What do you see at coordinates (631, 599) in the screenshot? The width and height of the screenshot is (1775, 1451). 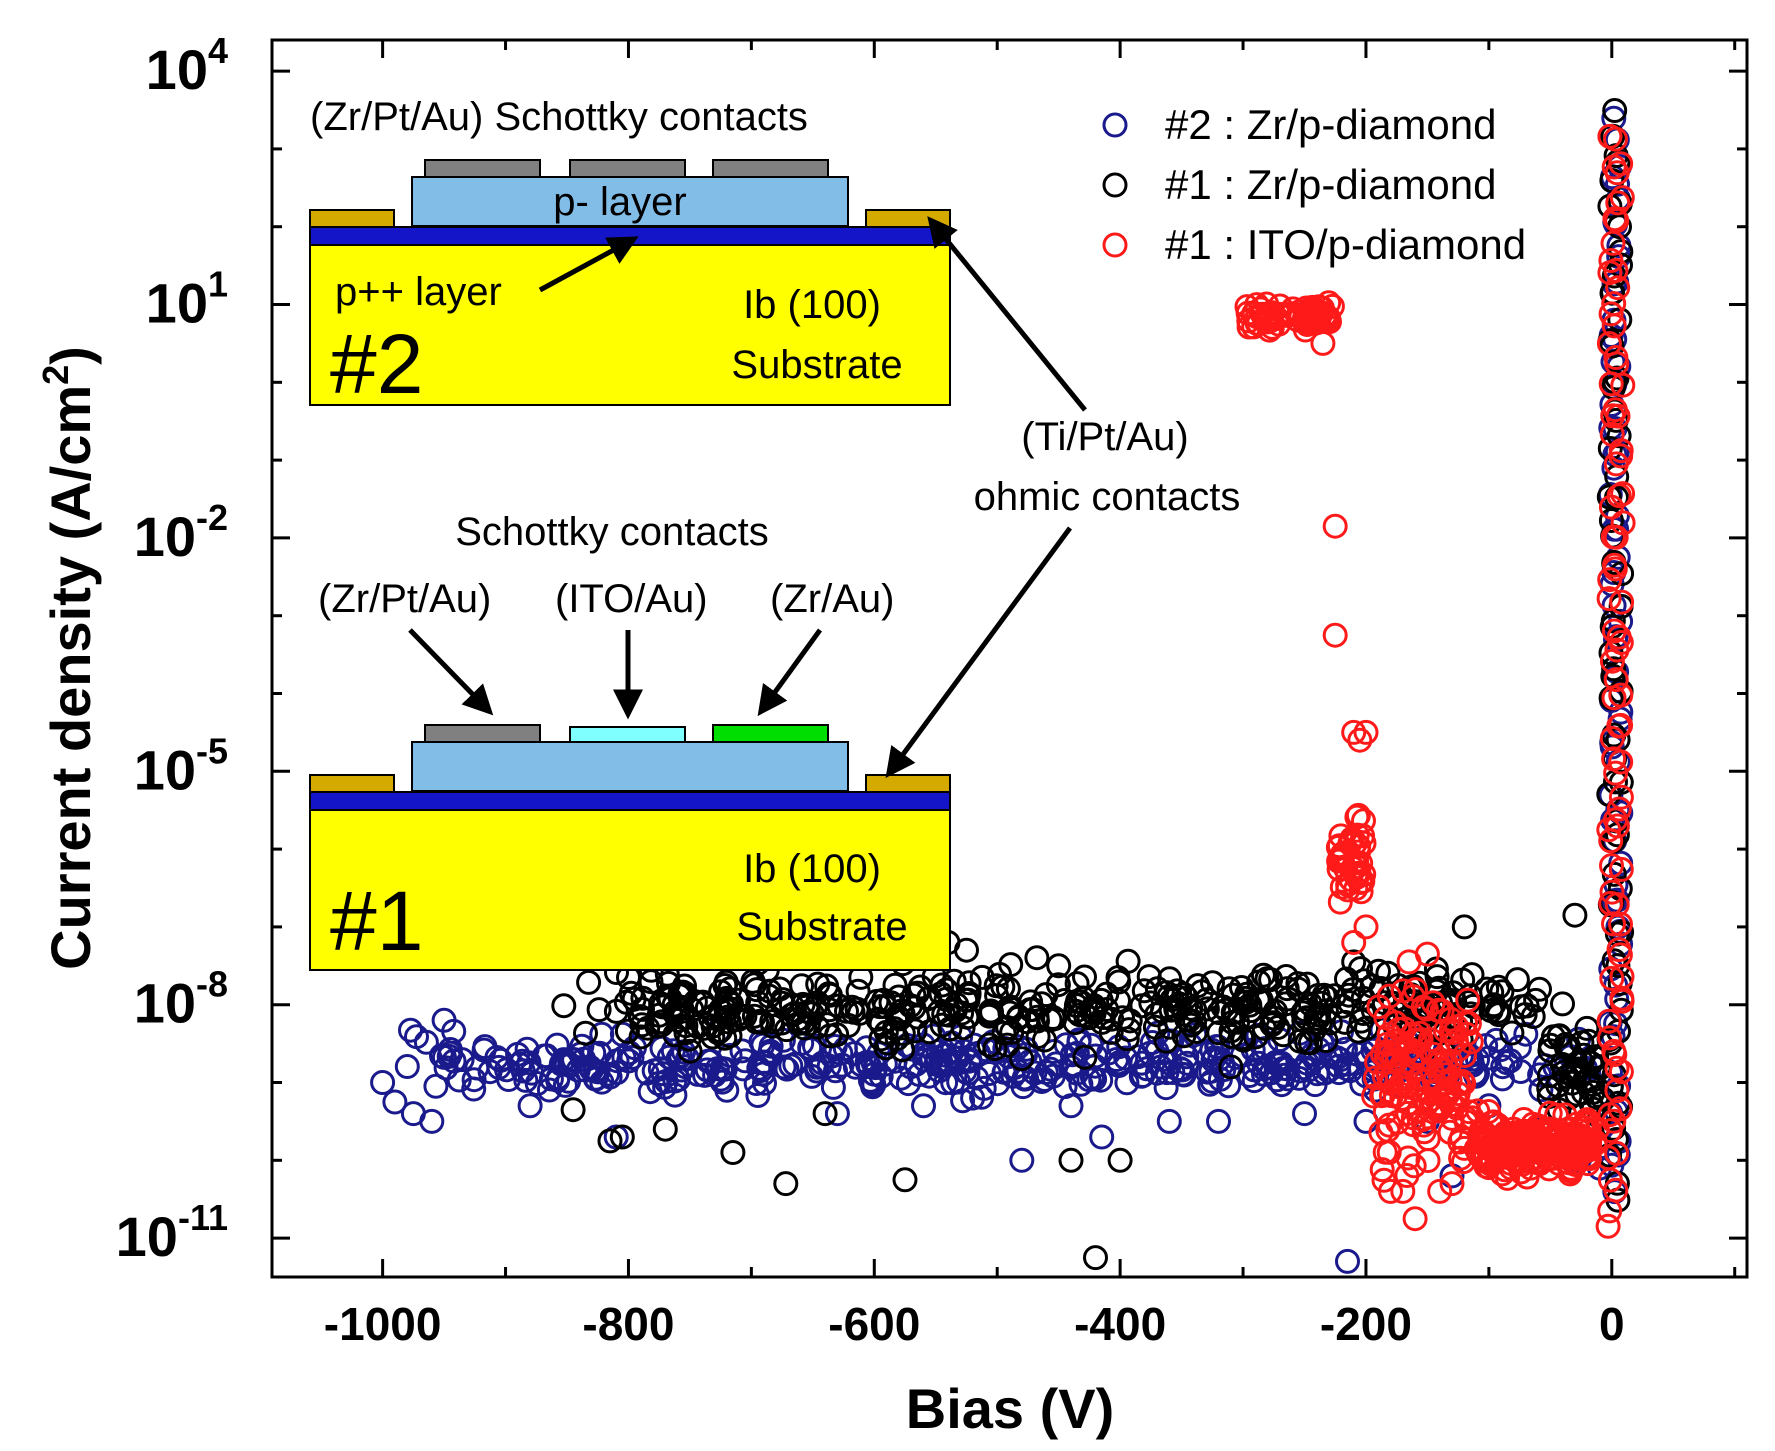 I see `inset1-contact2-label: (ITO/Au)` at bounding box center [631, 599].